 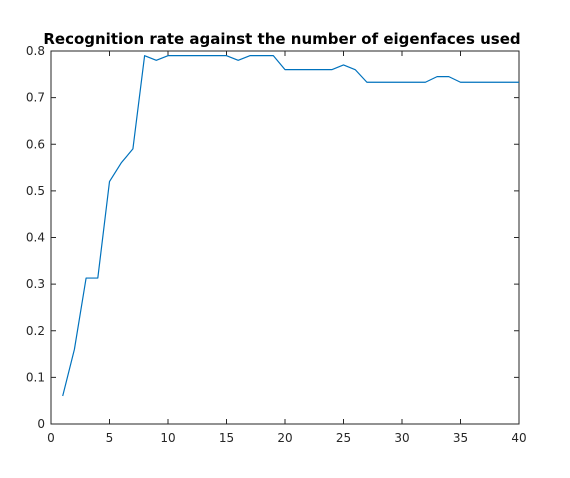 I want to click on y-tick-label: 0.8, so click(x=35, y=51).